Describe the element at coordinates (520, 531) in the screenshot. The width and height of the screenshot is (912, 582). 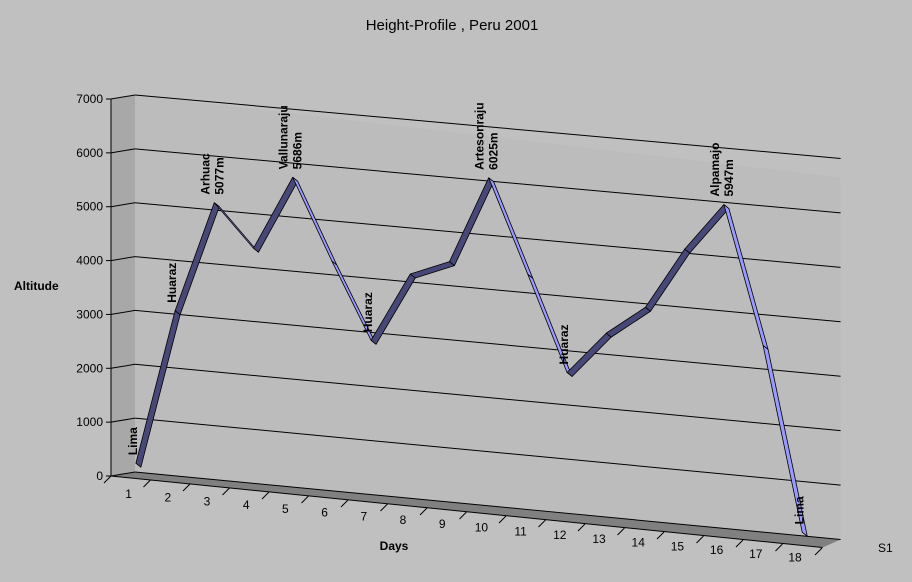
I see `x-tick-label-11: 11` at that location.